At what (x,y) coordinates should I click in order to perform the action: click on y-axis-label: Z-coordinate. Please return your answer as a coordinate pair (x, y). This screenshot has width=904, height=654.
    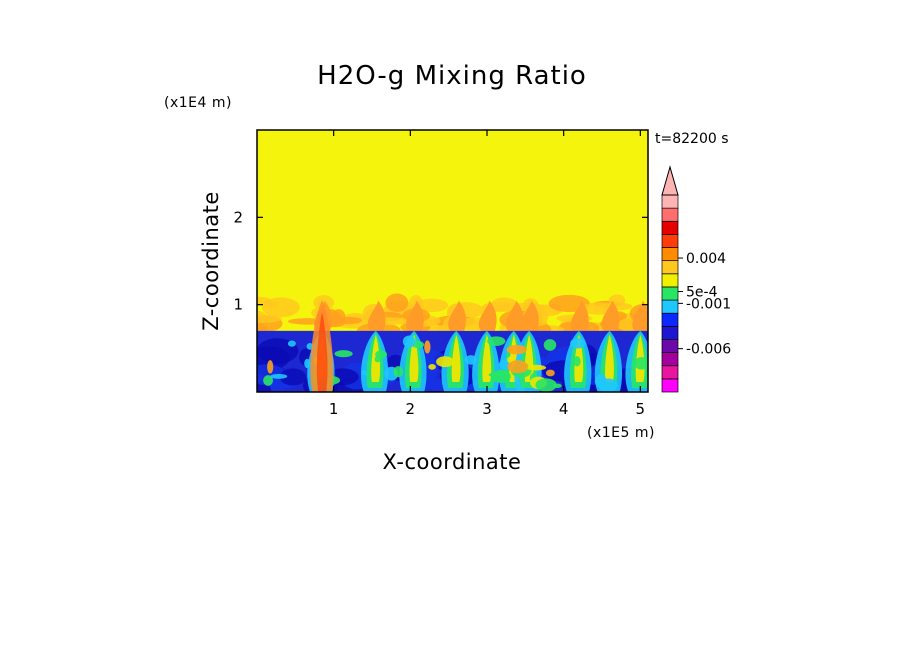
    Looking at the image, I should click on (211, 261).